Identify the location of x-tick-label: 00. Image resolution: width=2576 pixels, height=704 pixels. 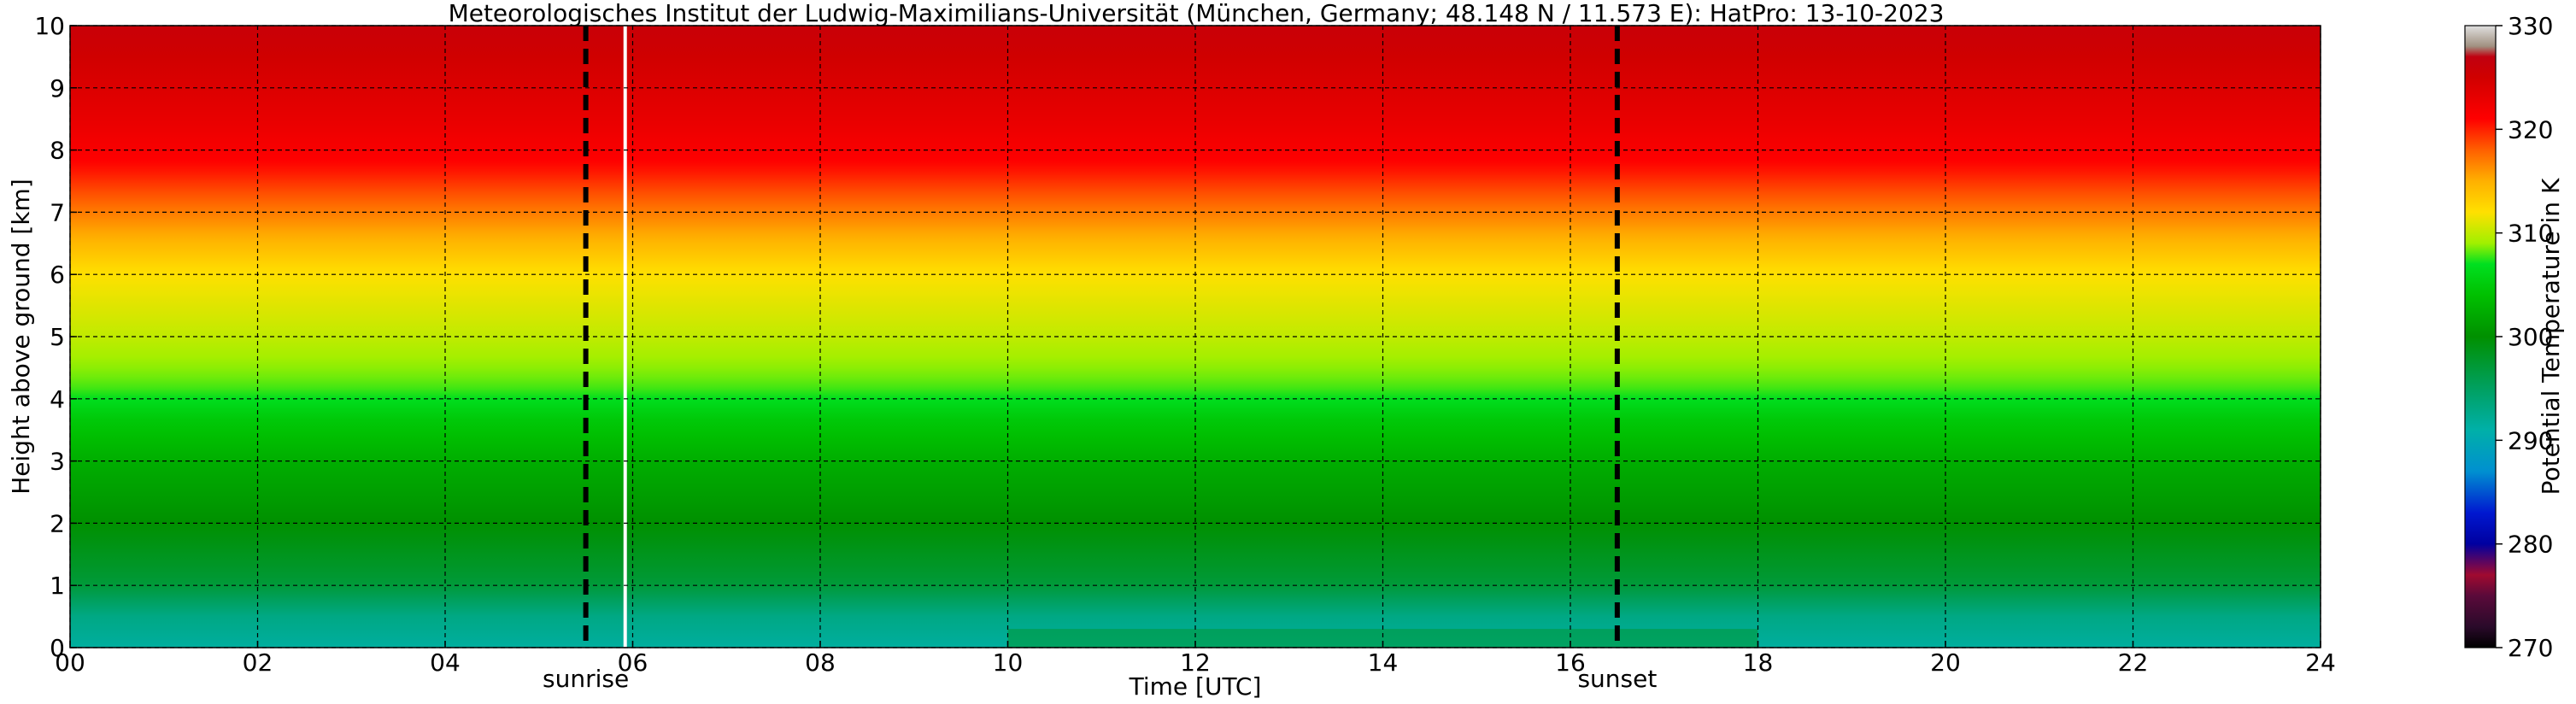
(70, 662).